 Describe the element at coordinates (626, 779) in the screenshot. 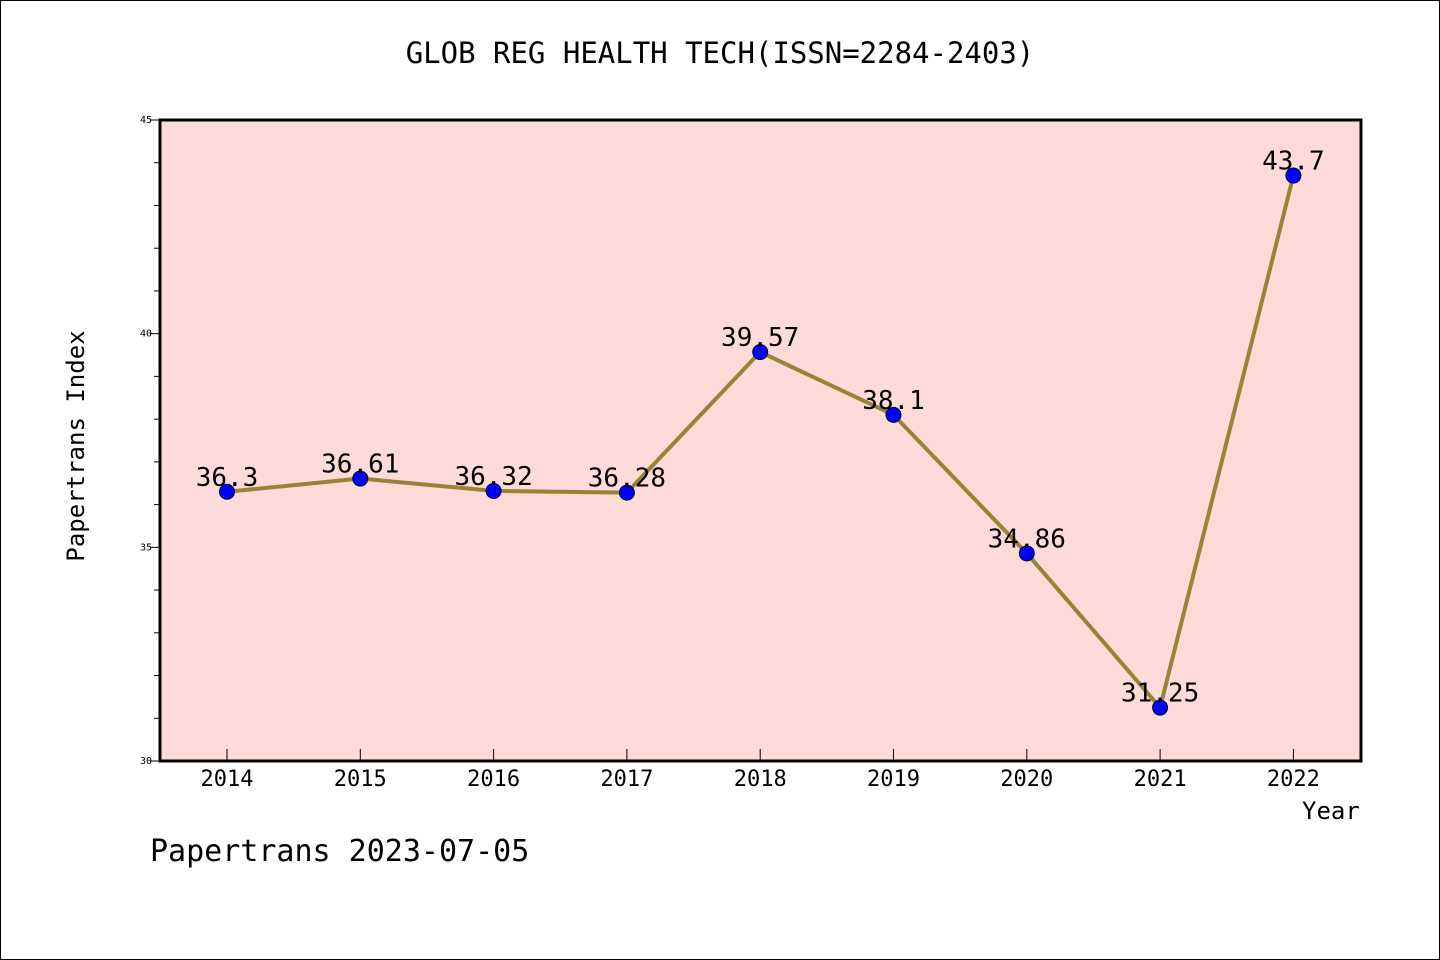

I see `x-tick-label: 2017` at that location.